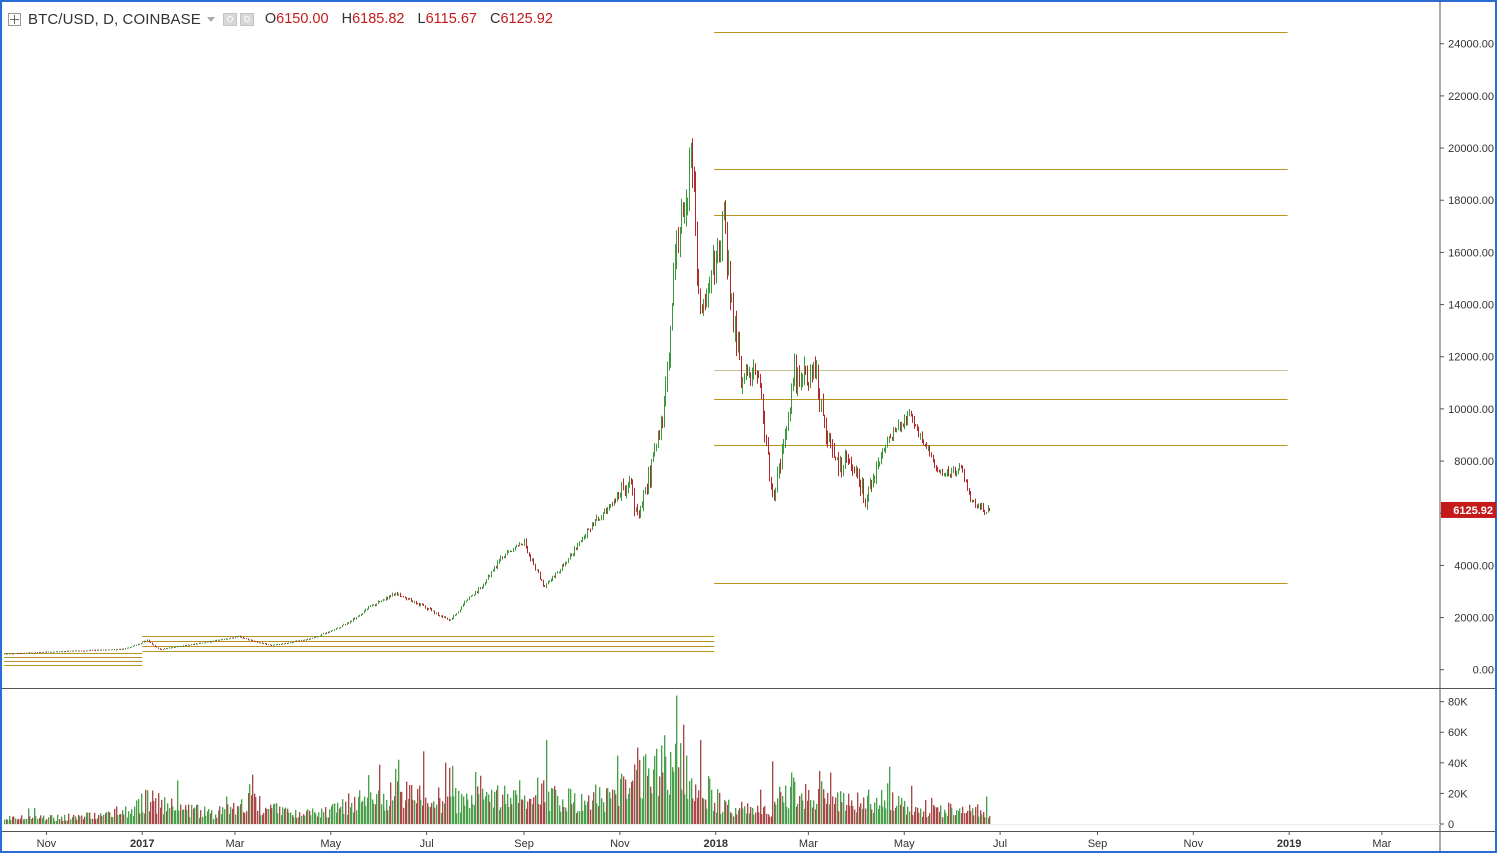 The height and width of the screenshot is (853, 1497). What do you see at coordinates (14, 19) in the screenshot?
I see `expand-icon` at bounding box center [14, 19].